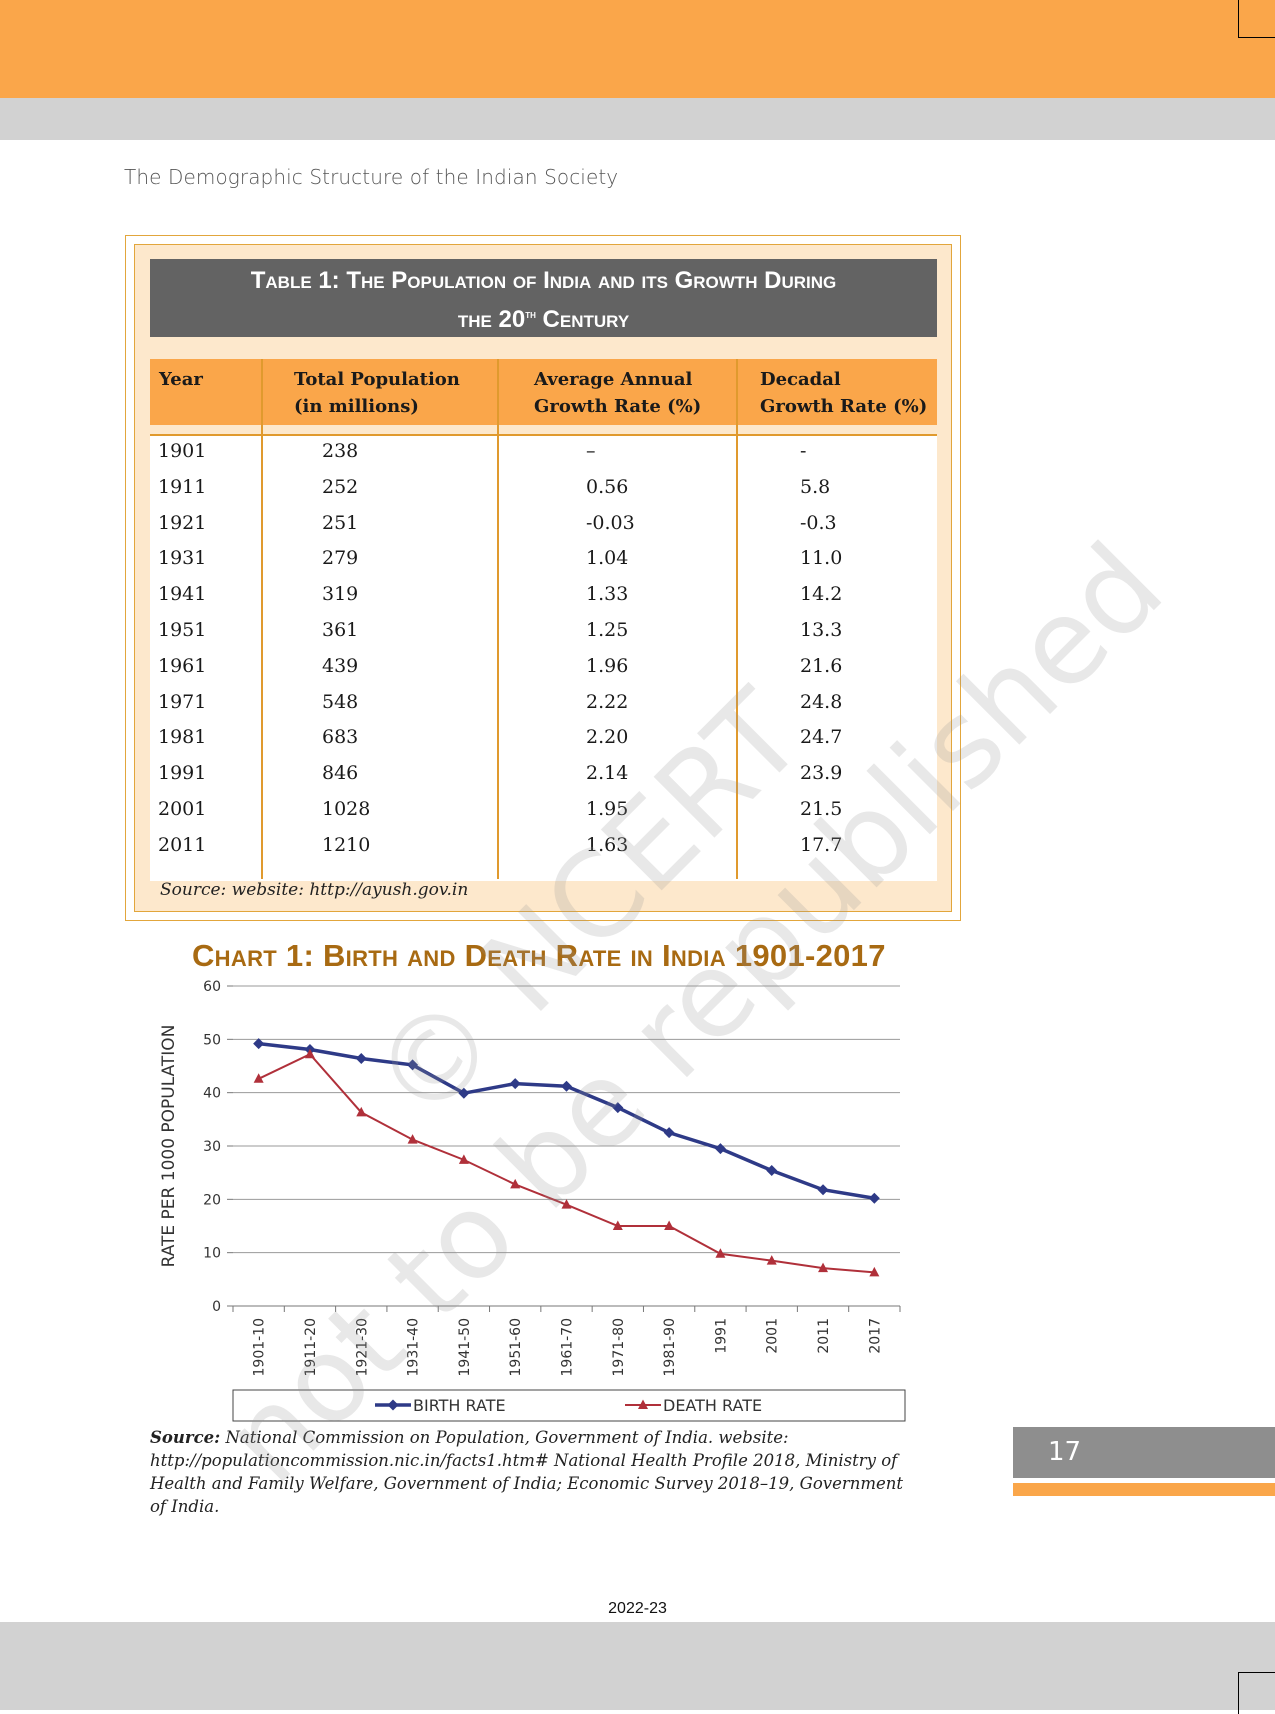  What do you see at coordinates (821, 594) in the screenshot?
I see `cell-decadal-growth: 14.2` at bounding box center [821, 594].